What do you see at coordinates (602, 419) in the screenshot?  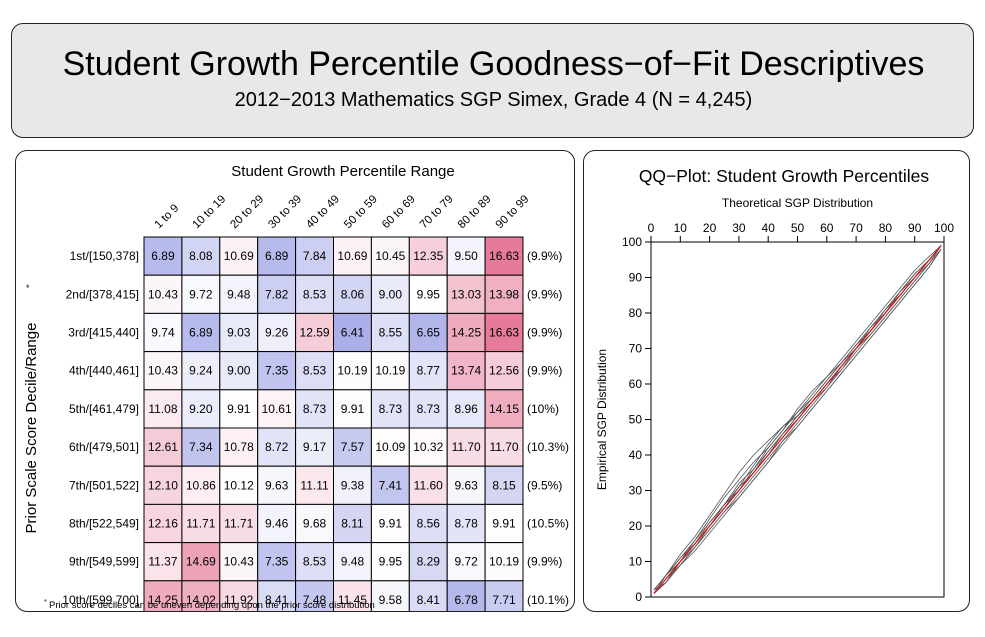 I see `qq-y-axis-label: Empirical SGP Distribution` at bounding box center [602, 419].